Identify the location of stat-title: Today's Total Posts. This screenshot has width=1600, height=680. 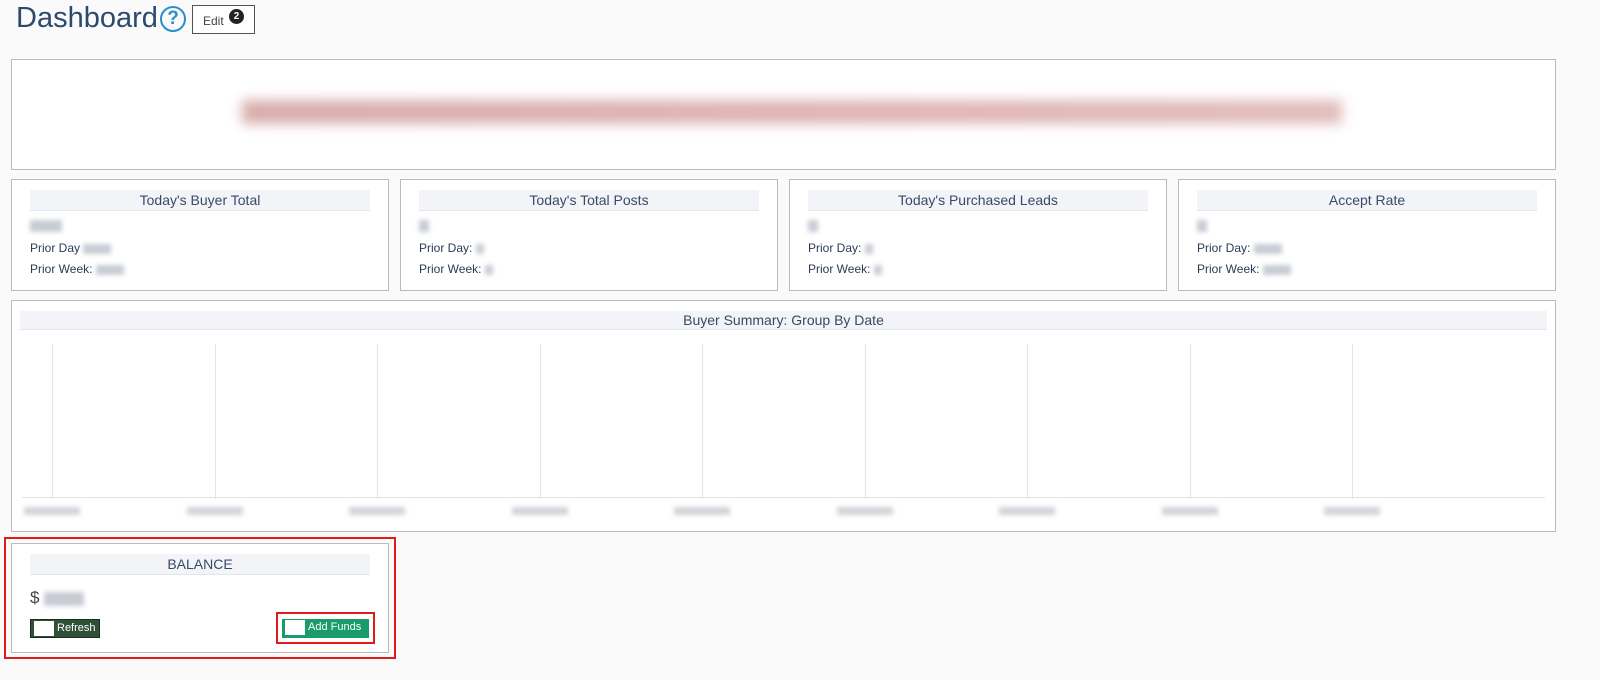
(589, 200).